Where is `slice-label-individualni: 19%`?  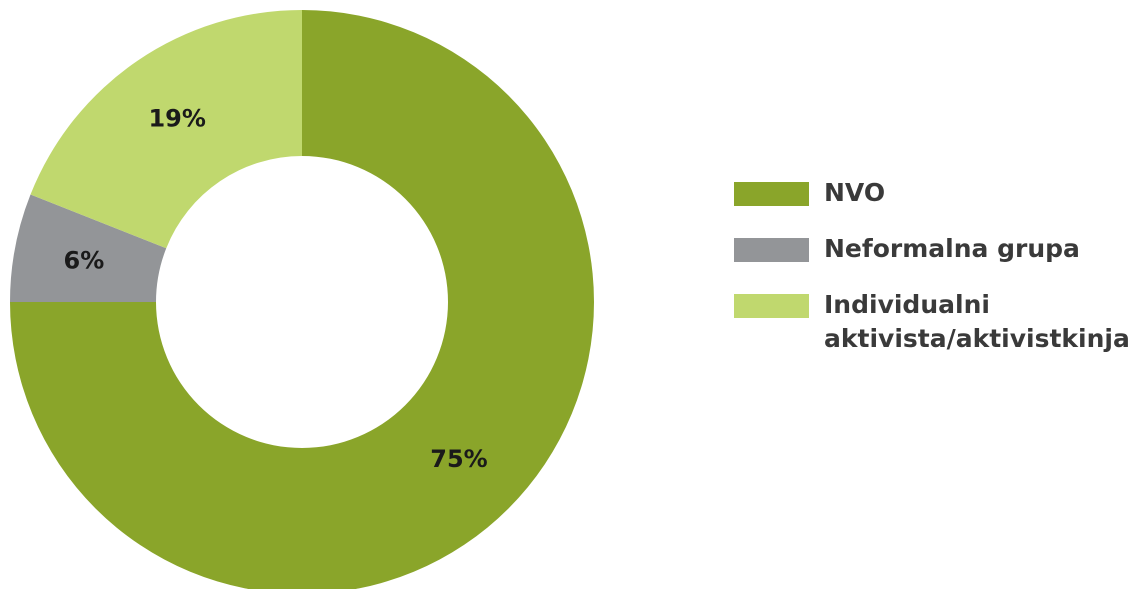 slice-label-individualni: 19% is located at coordinates (176, 118).